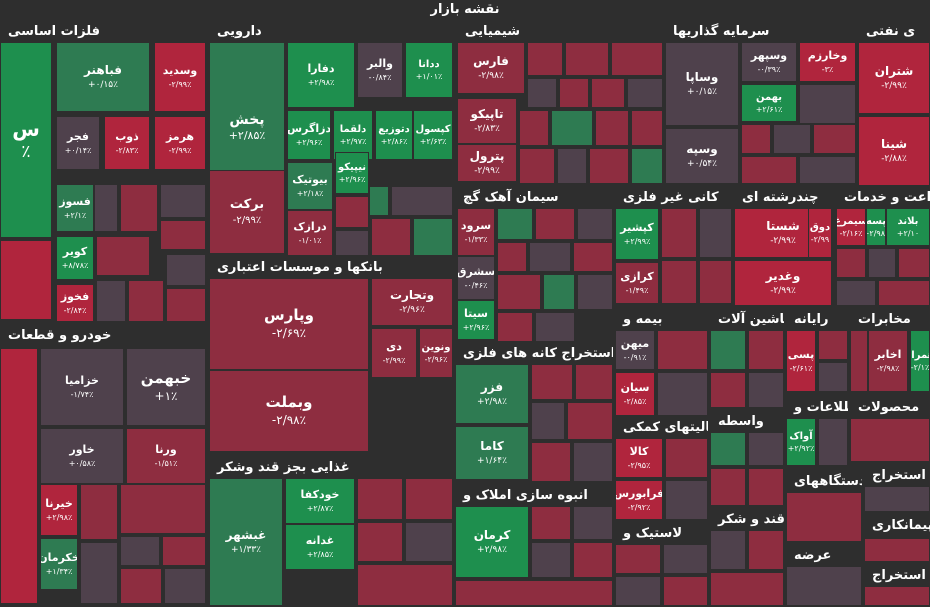 Image resolution: width=930 pixels, height=607 pixels. I want to click on stock-tile: ورنا -۱/۵۱٪, so click(166, 456).